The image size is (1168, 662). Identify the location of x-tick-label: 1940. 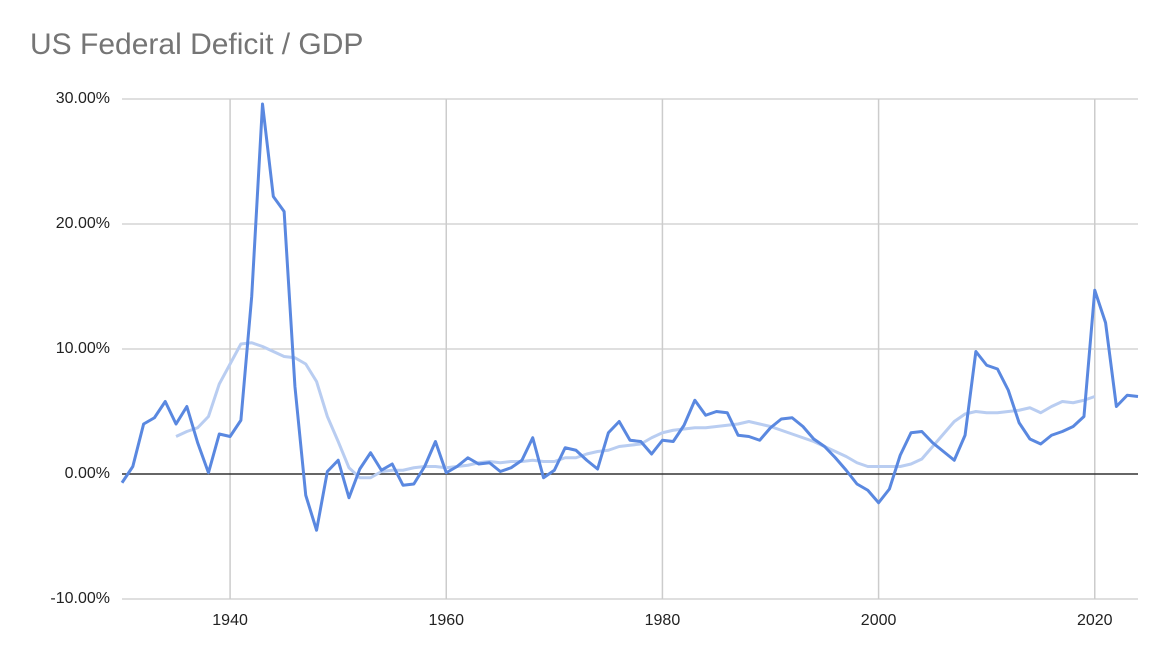
(230, 620).